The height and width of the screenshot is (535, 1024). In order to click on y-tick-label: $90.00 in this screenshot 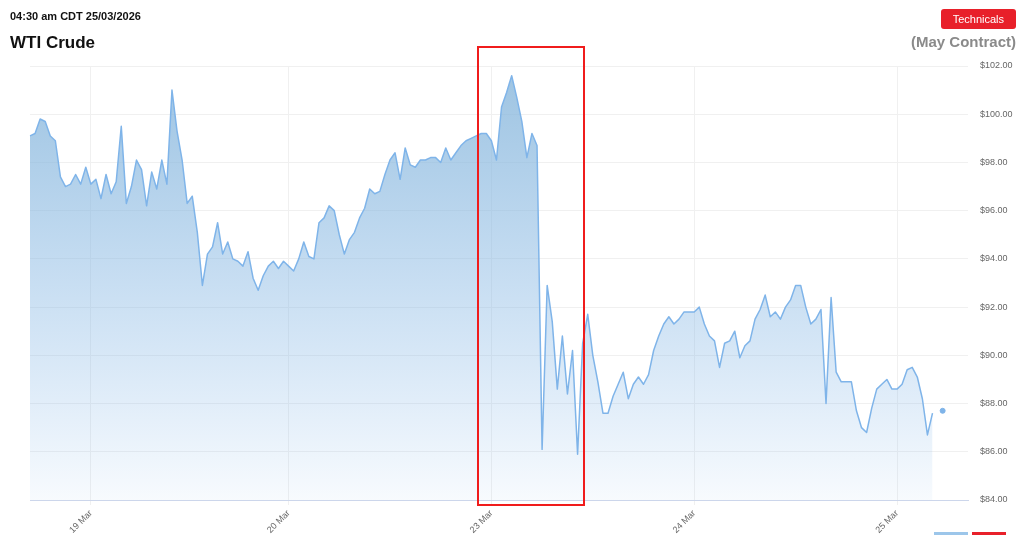, I will do `click(994, 354)`.